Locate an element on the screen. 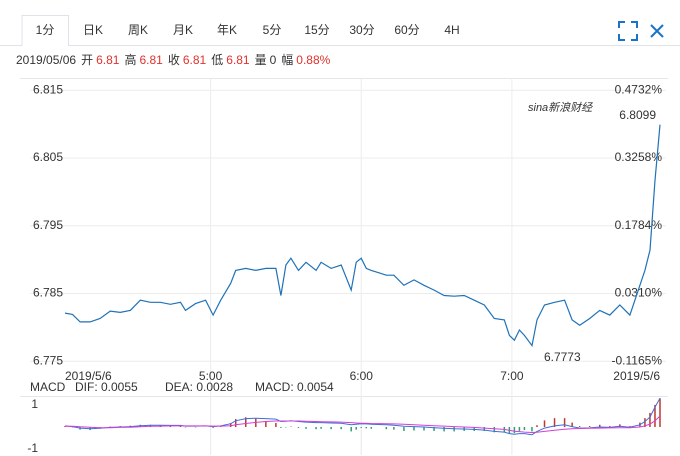 This screenshot has width=680, height=456. y2-tick-label: 0.1784% is located at coordinates (639, 225).